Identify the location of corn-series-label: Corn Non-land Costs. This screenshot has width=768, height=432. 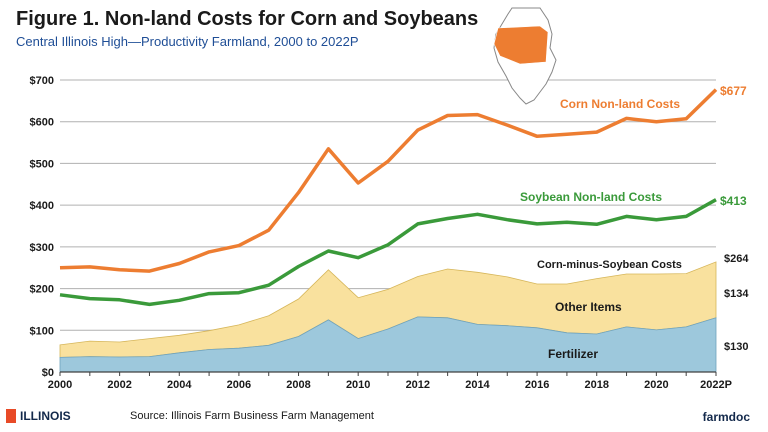
(620, 104).